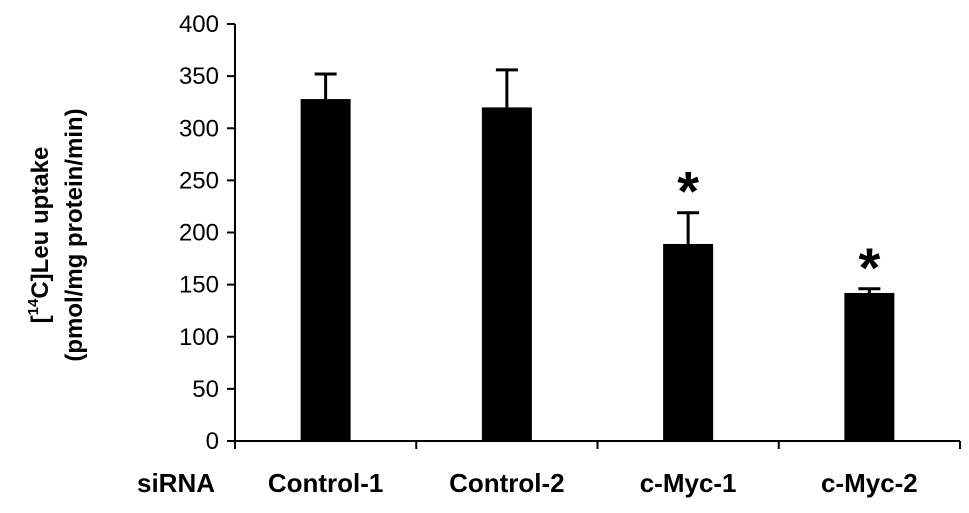  What do you see at coordinates (212, 441) in the screenshot?
I see `y-tick-label: 0` at bounding box center [212, 441].